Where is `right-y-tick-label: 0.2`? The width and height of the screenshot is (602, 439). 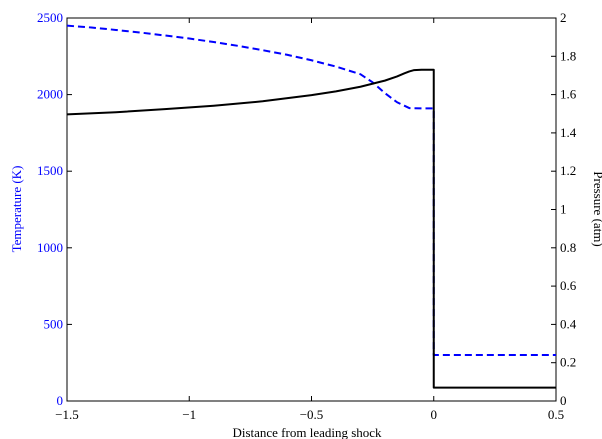 right-y-tick-label: 0.2 is located at coordinates (568, 362).